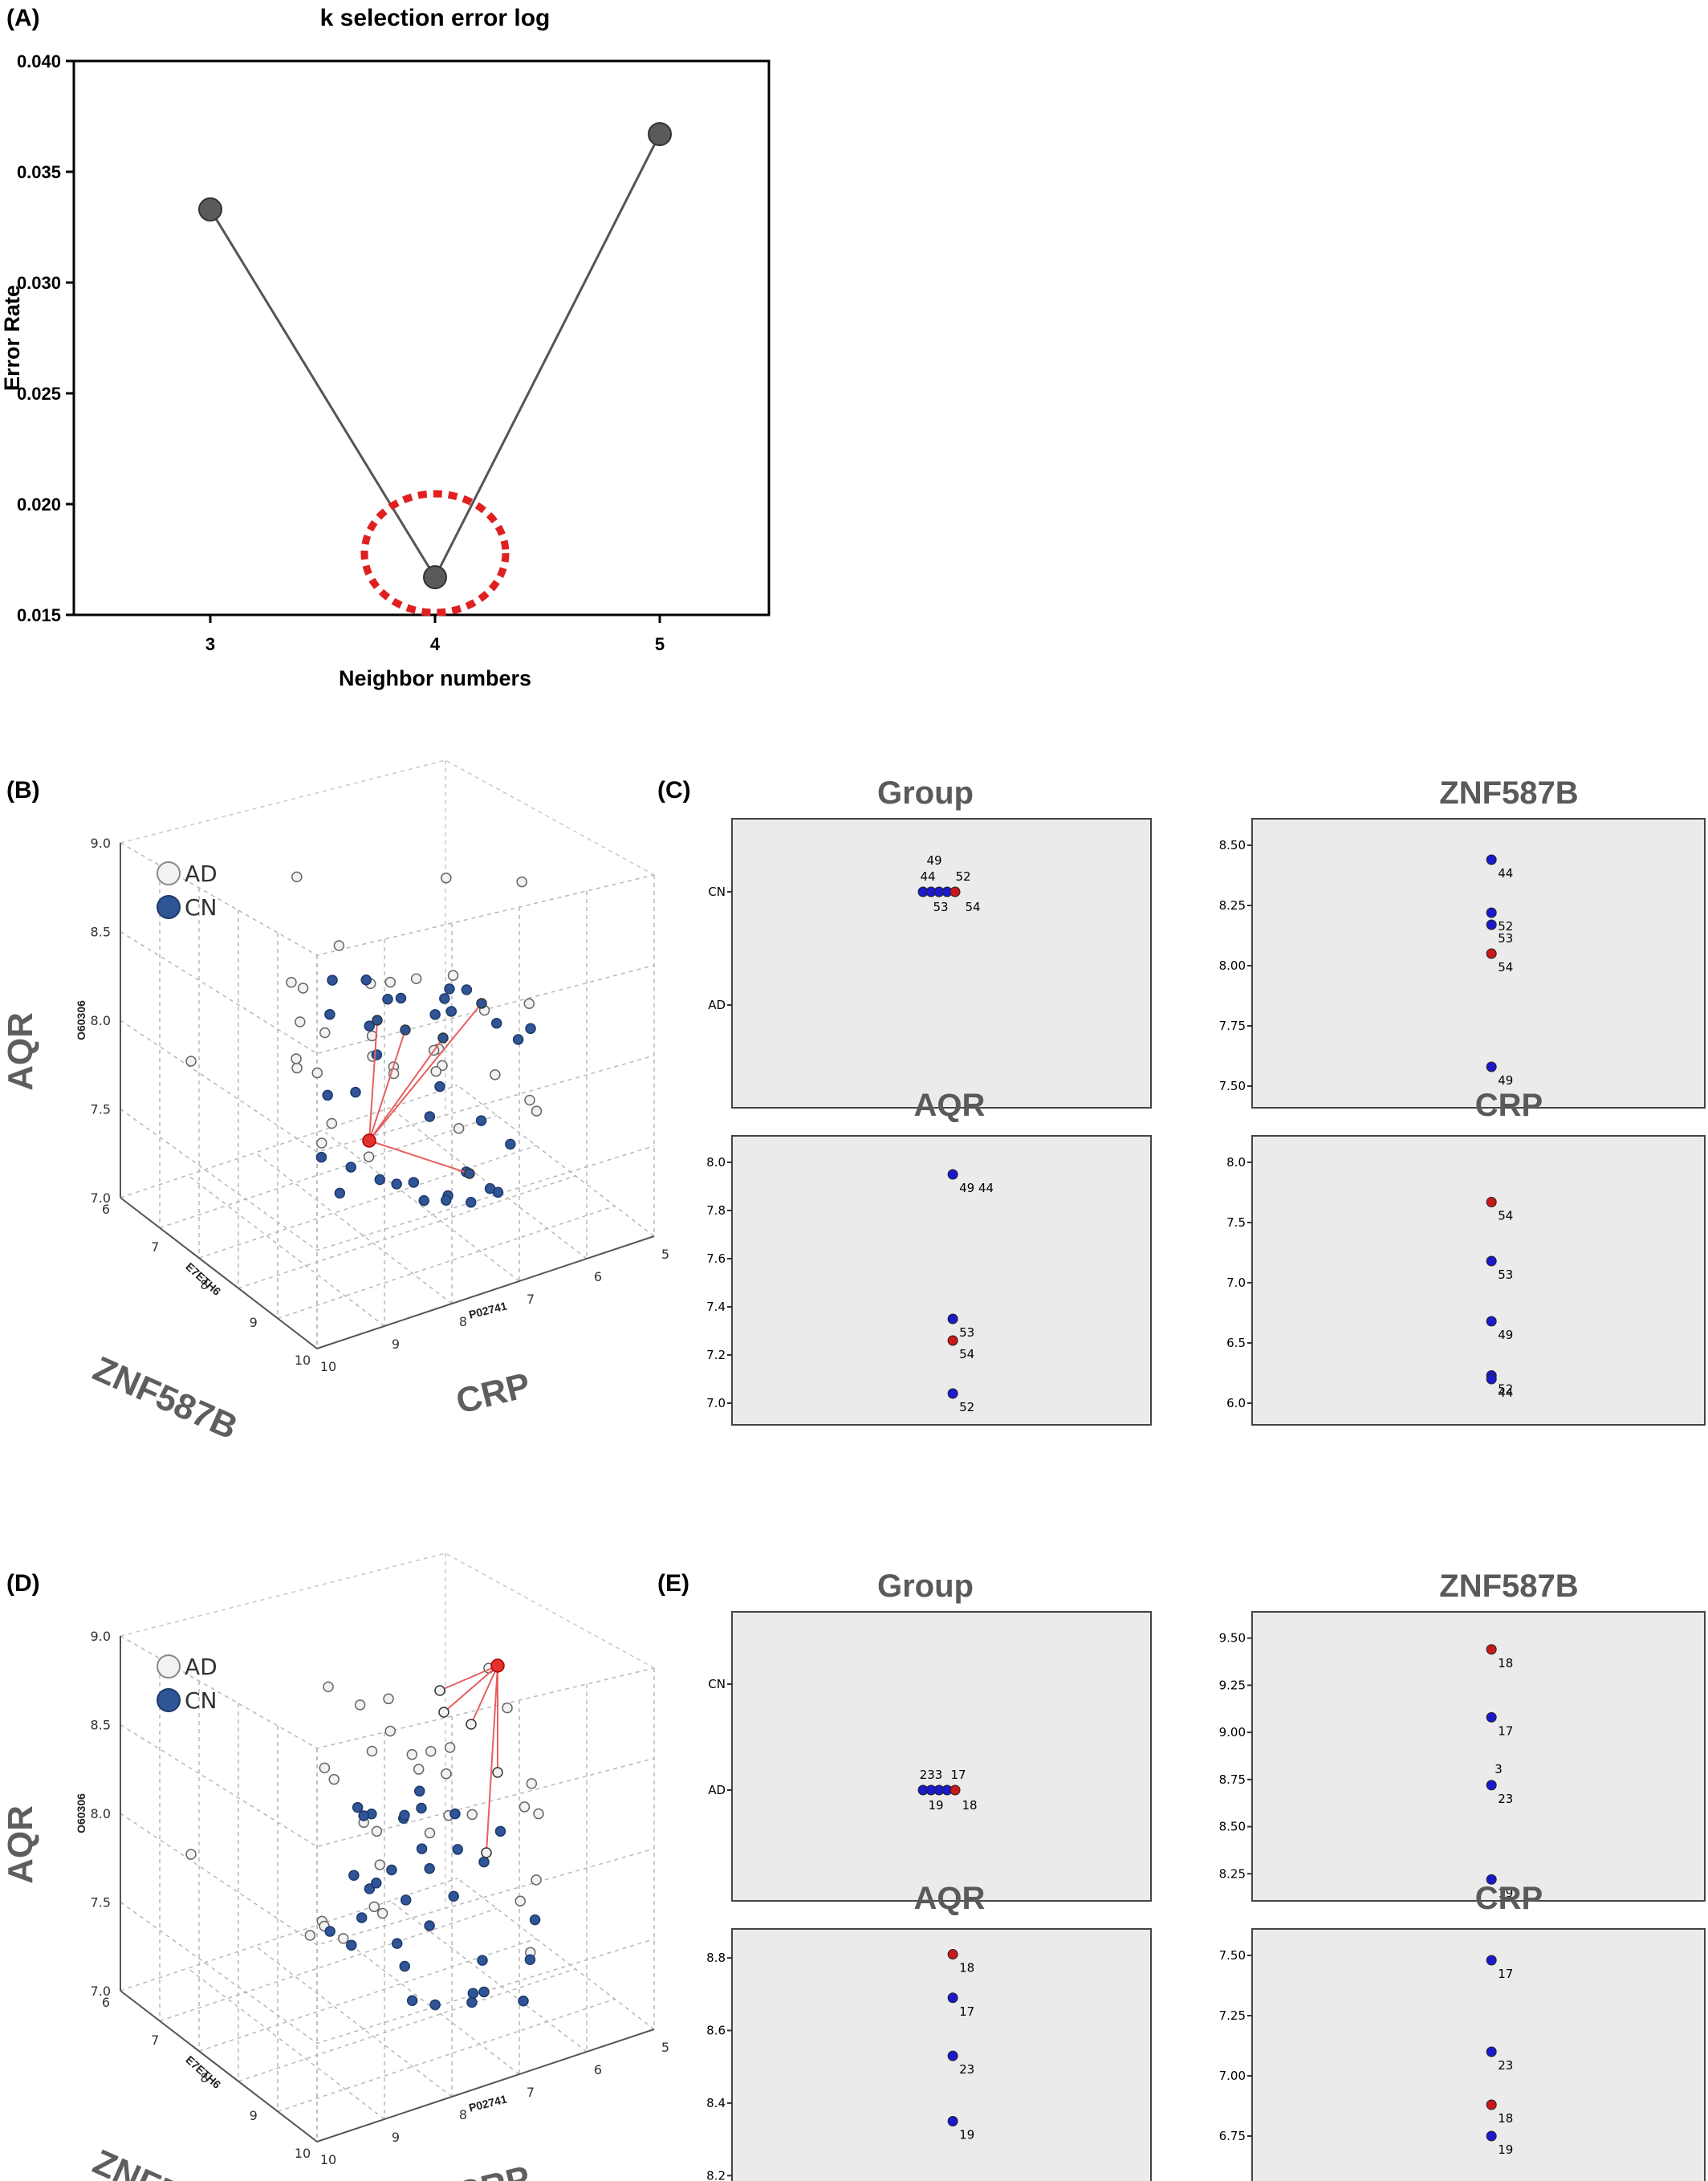 This screenshot has height=2181, width=1708. Describe the element at coordinates (204, 2077) in the screenshot. I see `left-tick-label: 8` at that location.